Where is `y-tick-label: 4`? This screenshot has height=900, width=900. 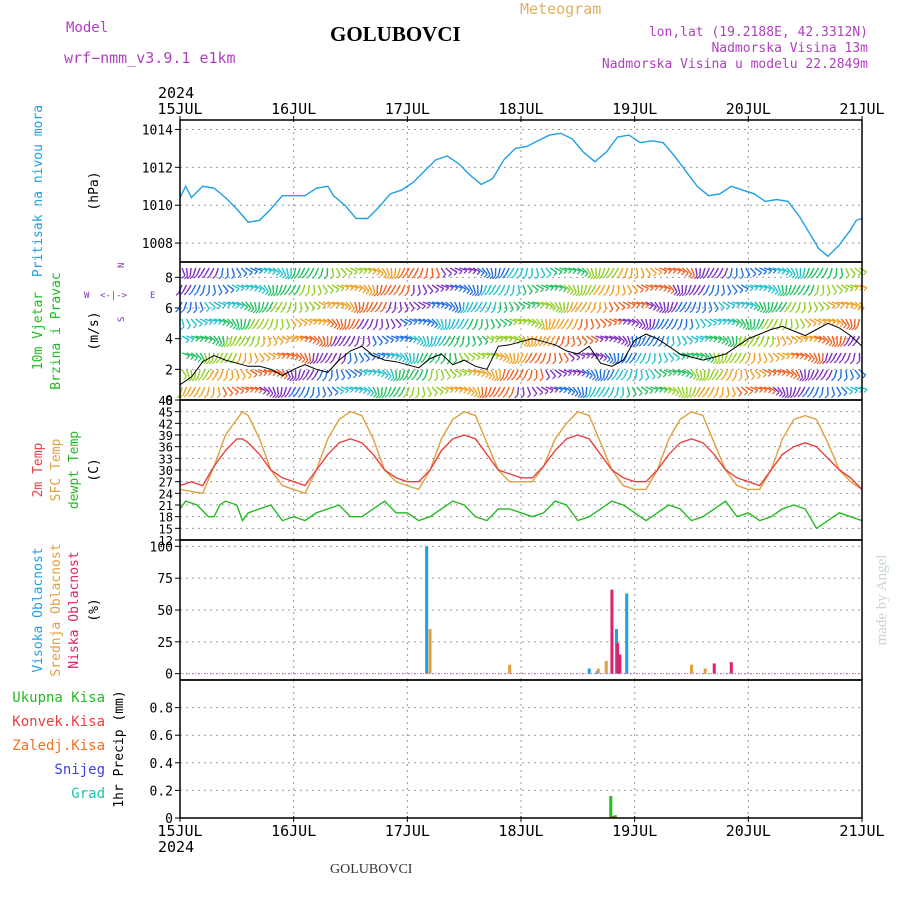
y-tick-label: 4 is located at coordinates (169, 340).